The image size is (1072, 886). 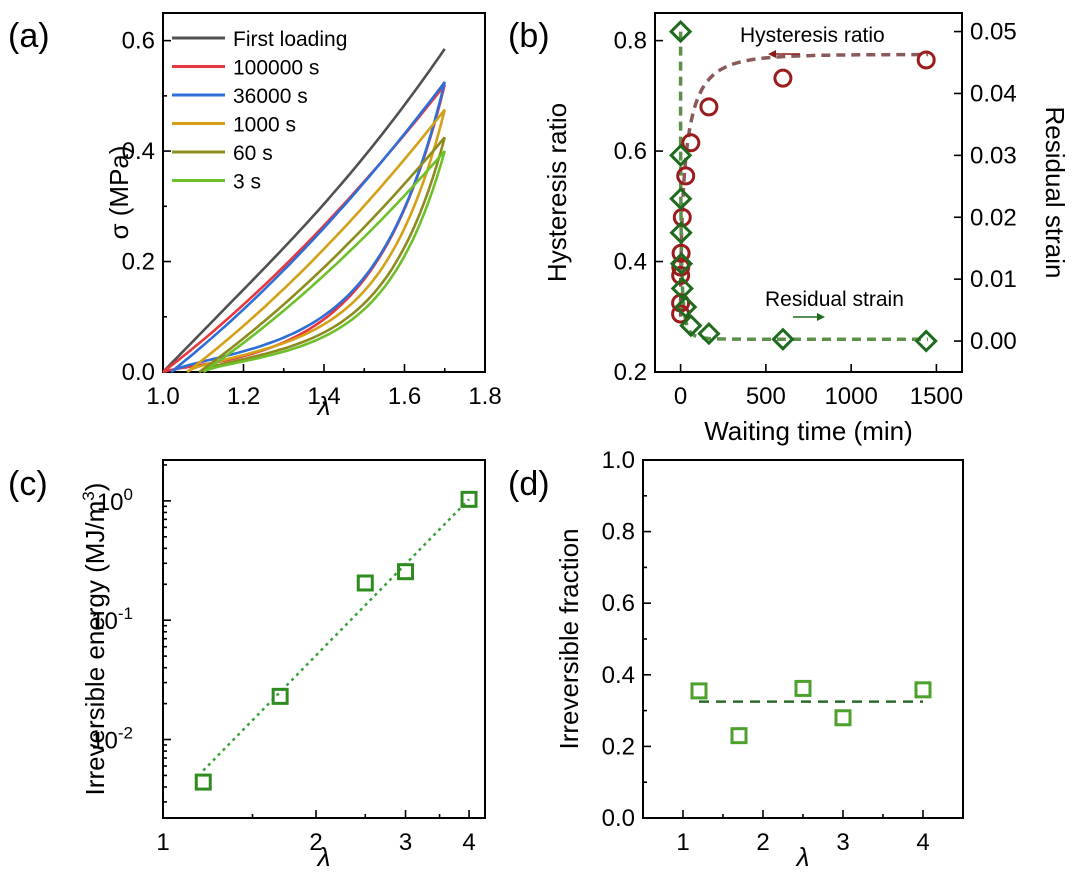 What do you see at coordinates (618, 532) in the screenshot?
I see `panel-d-ytick-label: 0.8` at bounding box center [618, 532].